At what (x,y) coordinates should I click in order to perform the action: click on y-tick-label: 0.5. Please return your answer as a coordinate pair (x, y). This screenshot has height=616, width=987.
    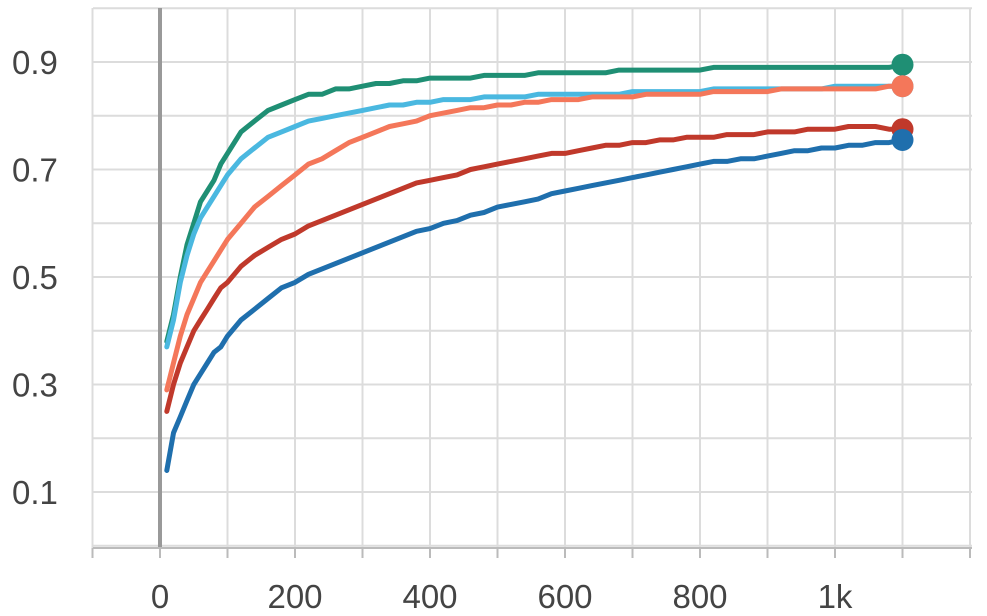
    Looking at the image, I should click on (35, 277).